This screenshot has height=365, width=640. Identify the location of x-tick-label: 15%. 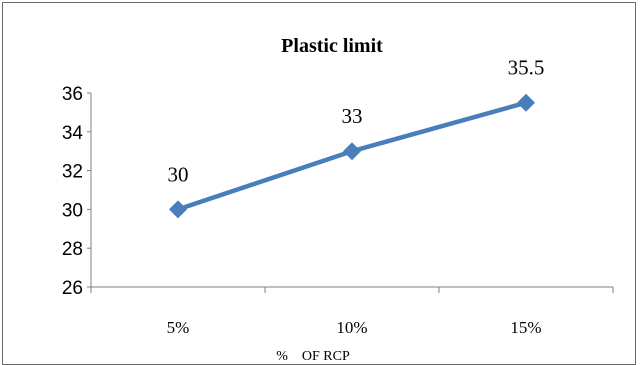
(525, 327).